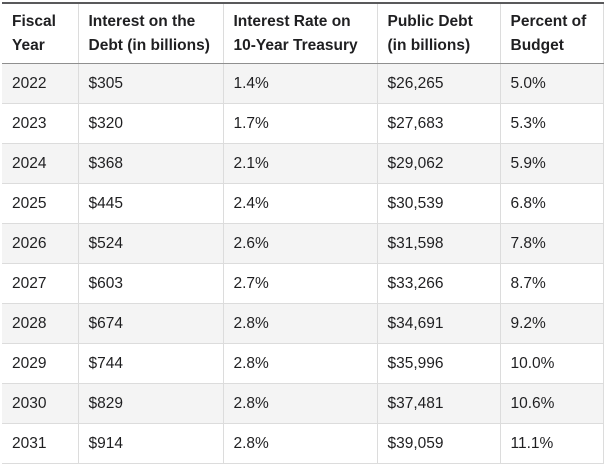 This screenshot has width=609, height=475. Describe the element at coordinates (551, 123) in the screenshot. I see `percent-of-budget-cell: 5.3%` at that location.